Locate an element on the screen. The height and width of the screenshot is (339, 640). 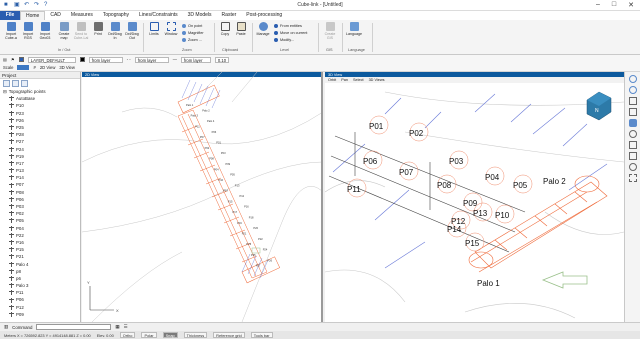
tree-item: P12 is located at coordinates (41, 307).